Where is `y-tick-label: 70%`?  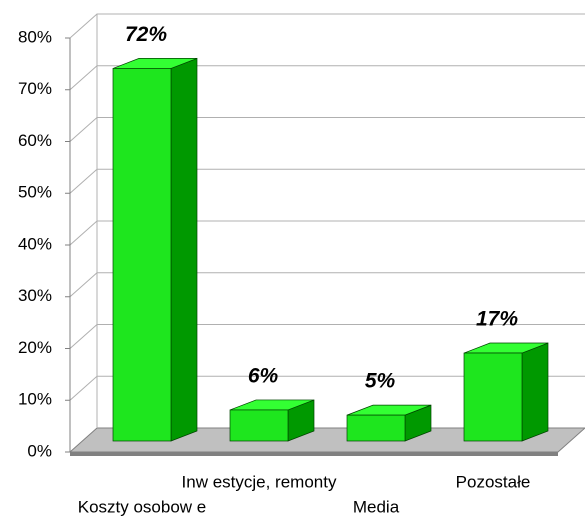
y-tick-label: 70% is located at coordinates (35, 88).